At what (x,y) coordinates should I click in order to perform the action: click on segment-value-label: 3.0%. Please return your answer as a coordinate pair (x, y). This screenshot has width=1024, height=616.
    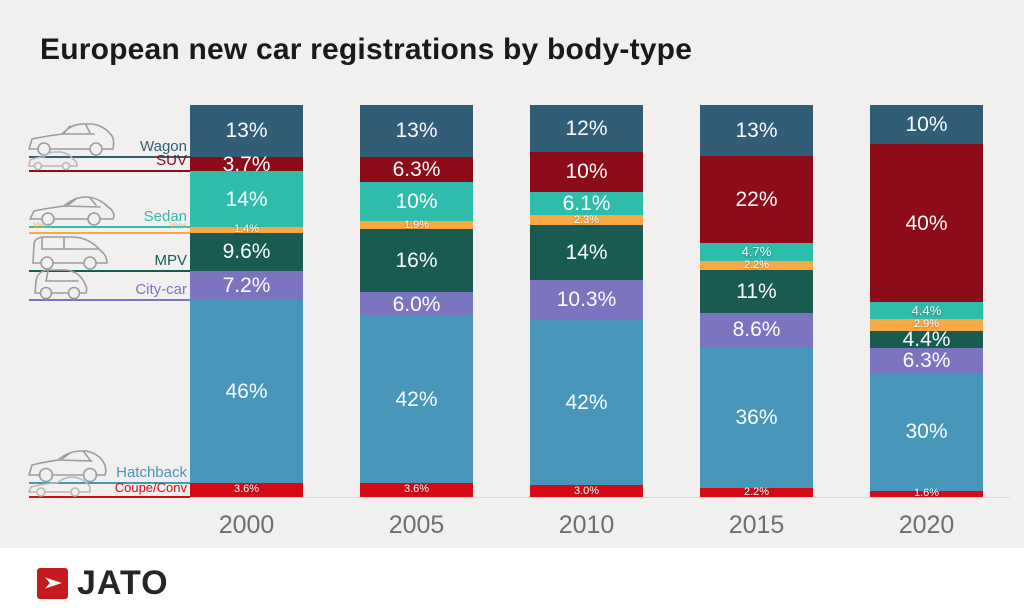
    Looking at the image, I should click on (586, 490).